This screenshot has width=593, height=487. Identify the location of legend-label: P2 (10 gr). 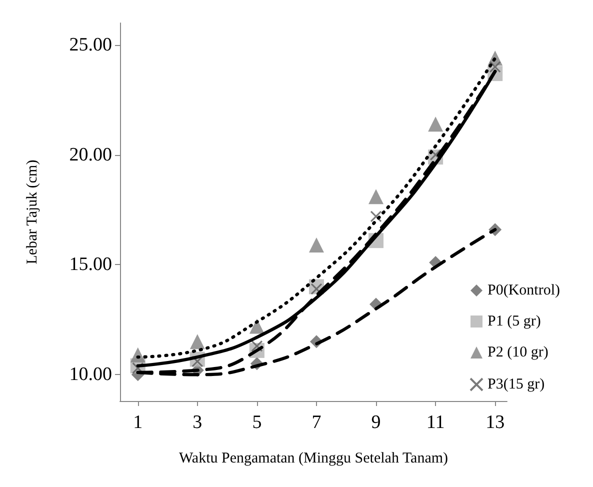
(518, 352).